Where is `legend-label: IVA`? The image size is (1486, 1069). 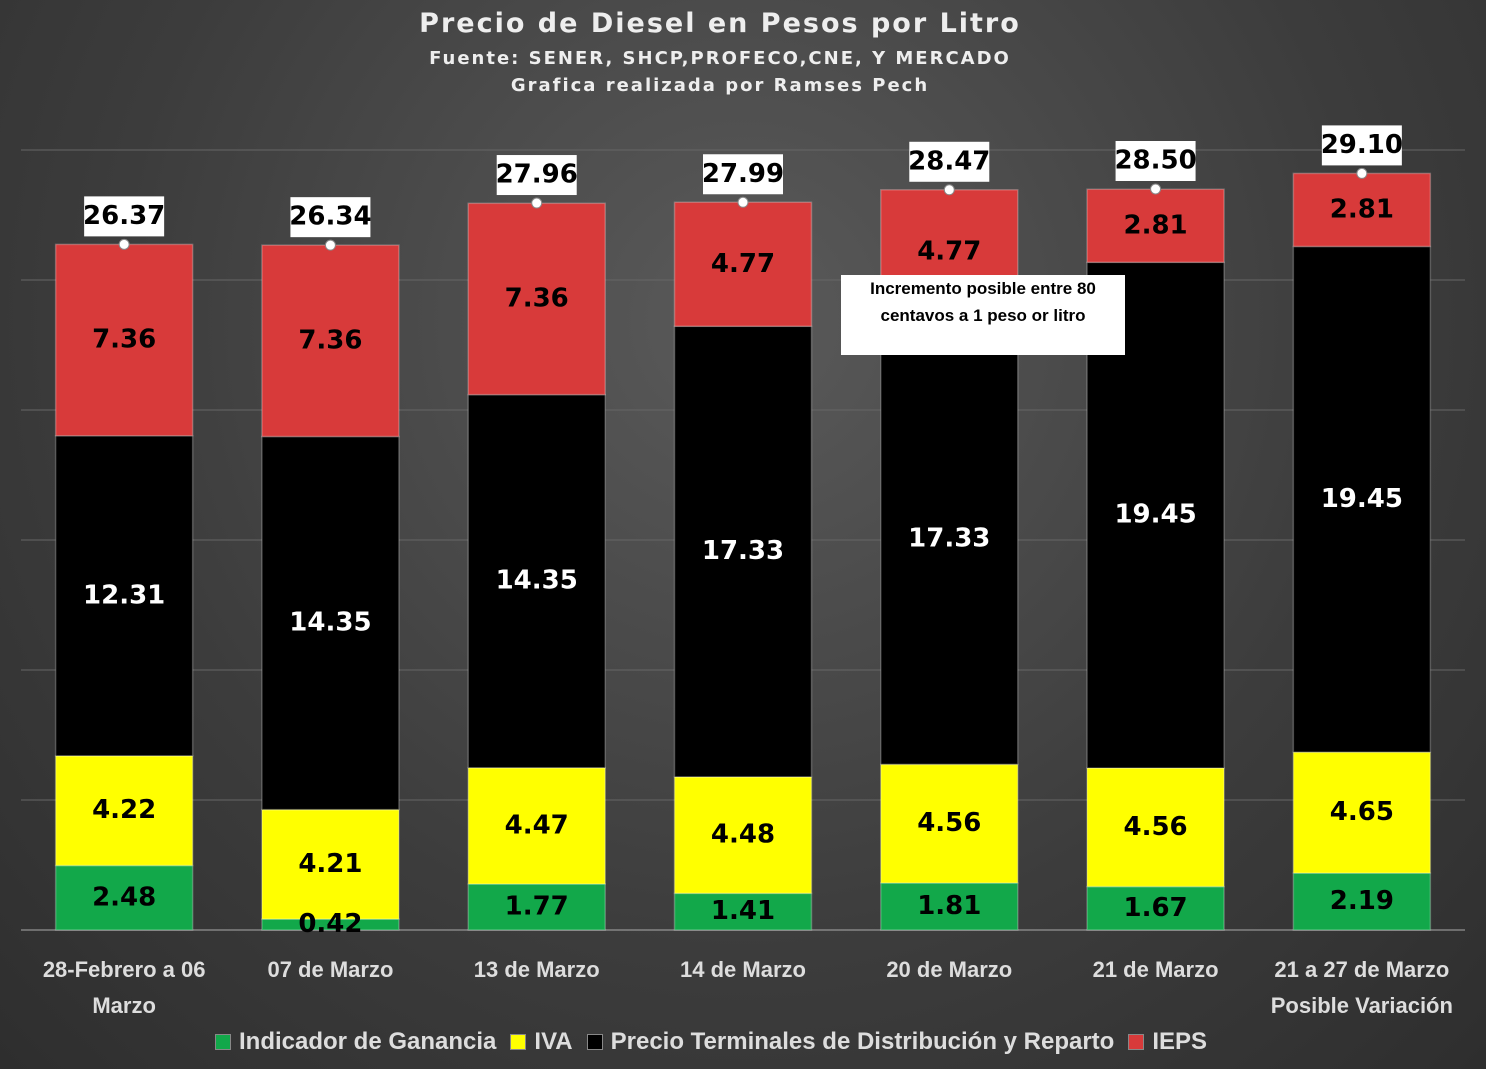 legend-label: IVA is located at coordinates (553, 1041).